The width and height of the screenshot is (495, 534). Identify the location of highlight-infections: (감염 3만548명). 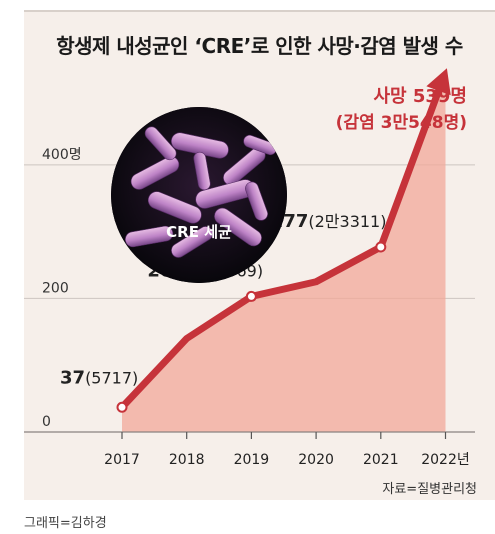
(401, 123).